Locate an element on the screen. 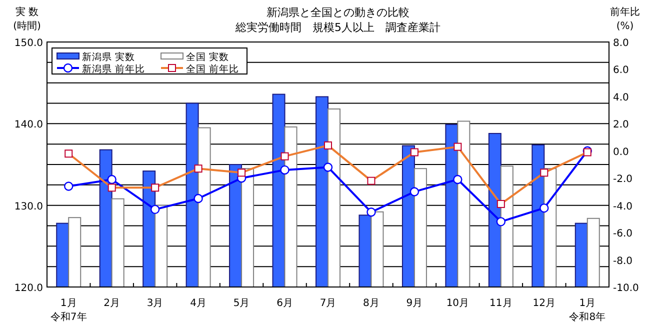  x-tick-label: 5月 is located at coordinates (241, 303).